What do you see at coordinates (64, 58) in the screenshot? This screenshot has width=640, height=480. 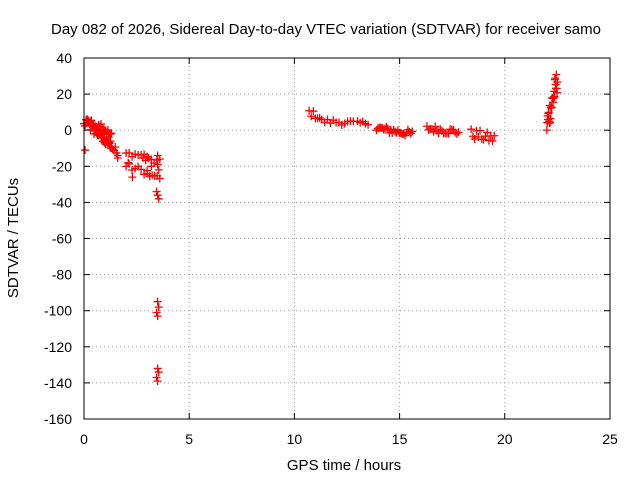 I see `y-tick-label: 40` at bounding box center [64, 58].